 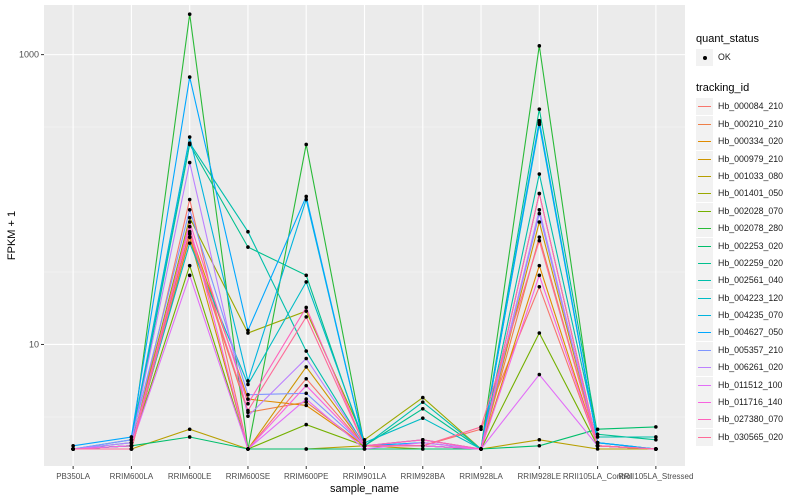 What do you see at coordinates (751, 315) in the screenshot?
I see `color-legend-label: Hb_004235_070` at bounding box center [751, 315].